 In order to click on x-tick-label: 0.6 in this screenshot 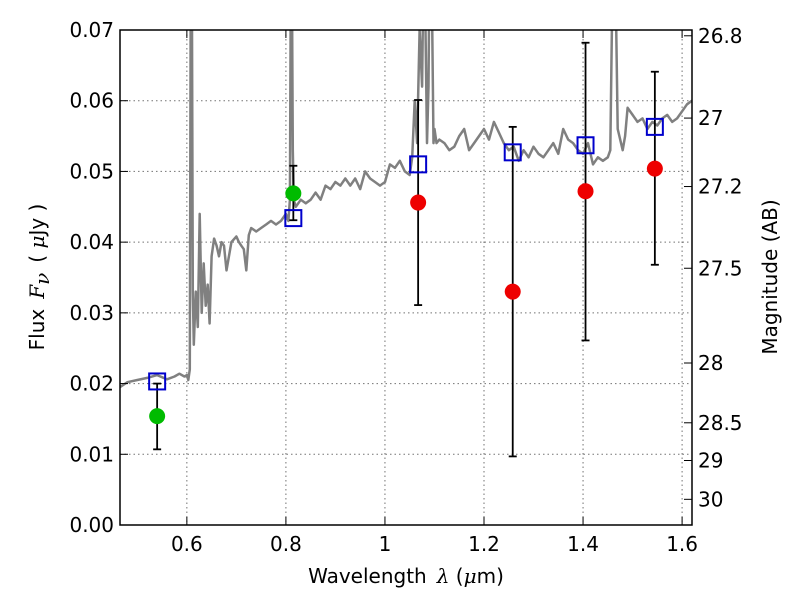, I will do `click(187, 544)`.